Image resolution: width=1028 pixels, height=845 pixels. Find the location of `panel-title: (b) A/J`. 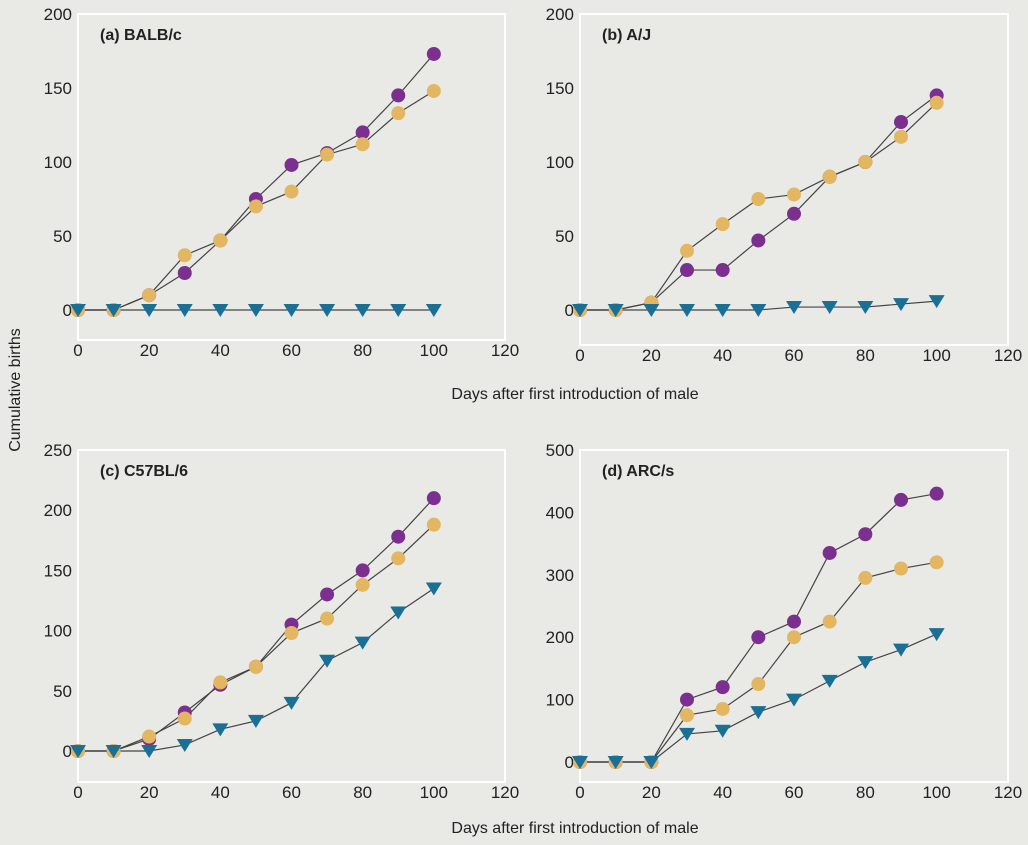

panel-title: (b) A/J is located at coordinates (626, 35).